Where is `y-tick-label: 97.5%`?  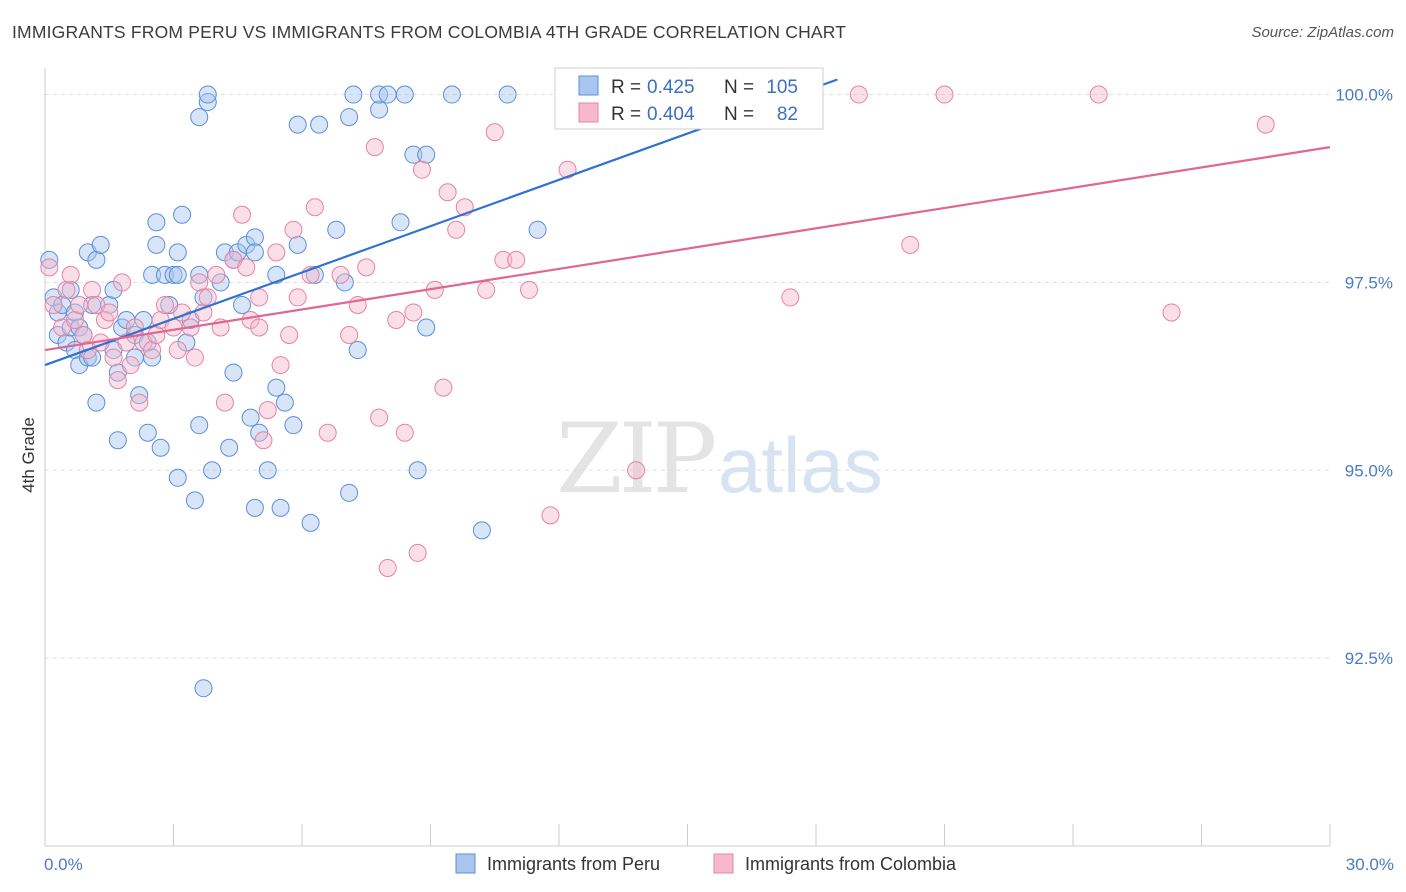
y-tick-label: 97.5% is located at coordinates (1369, 282).